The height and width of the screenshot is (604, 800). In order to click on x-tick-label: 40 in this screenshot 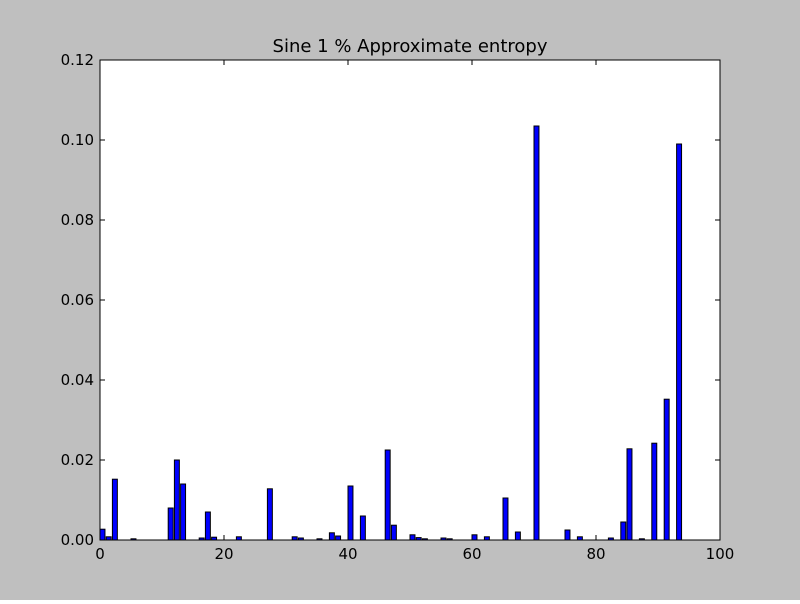, I will do `click(347, 554)`.